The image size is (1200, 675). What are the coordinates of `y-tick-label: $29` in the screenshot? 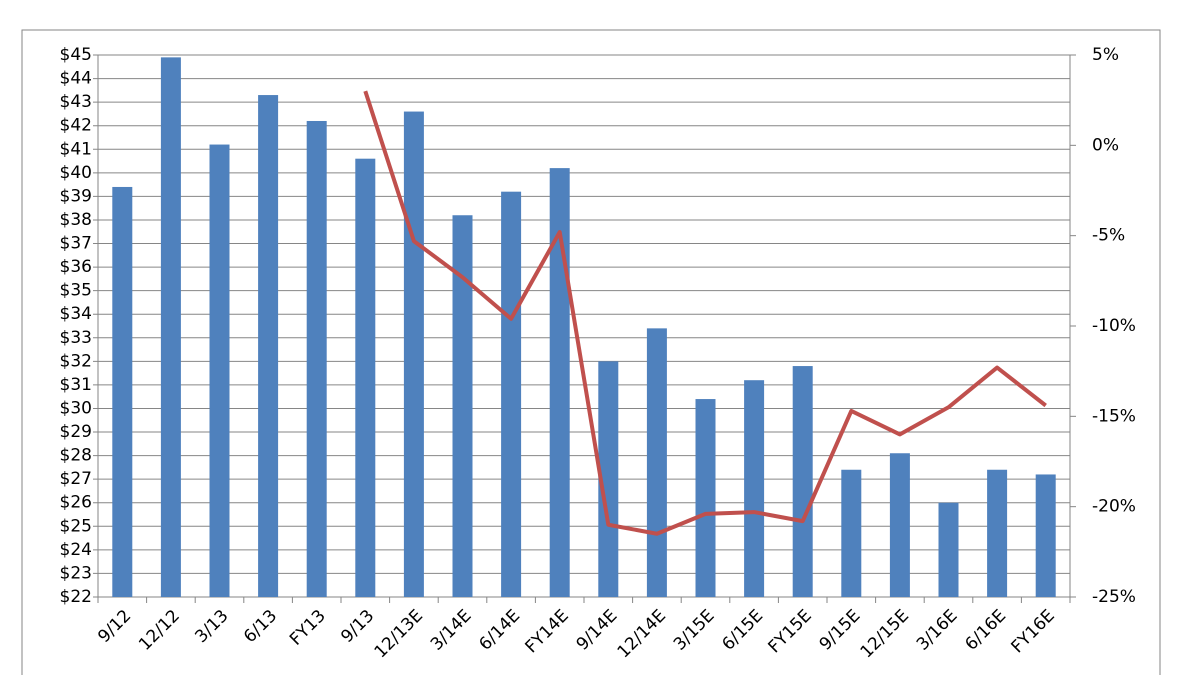 It's located at (76, 432).